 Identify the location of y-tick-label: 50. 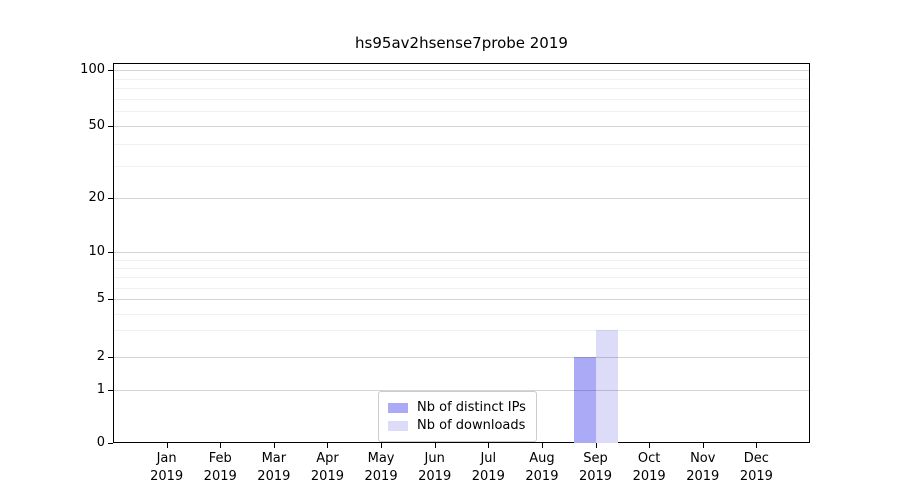
(96, 125).